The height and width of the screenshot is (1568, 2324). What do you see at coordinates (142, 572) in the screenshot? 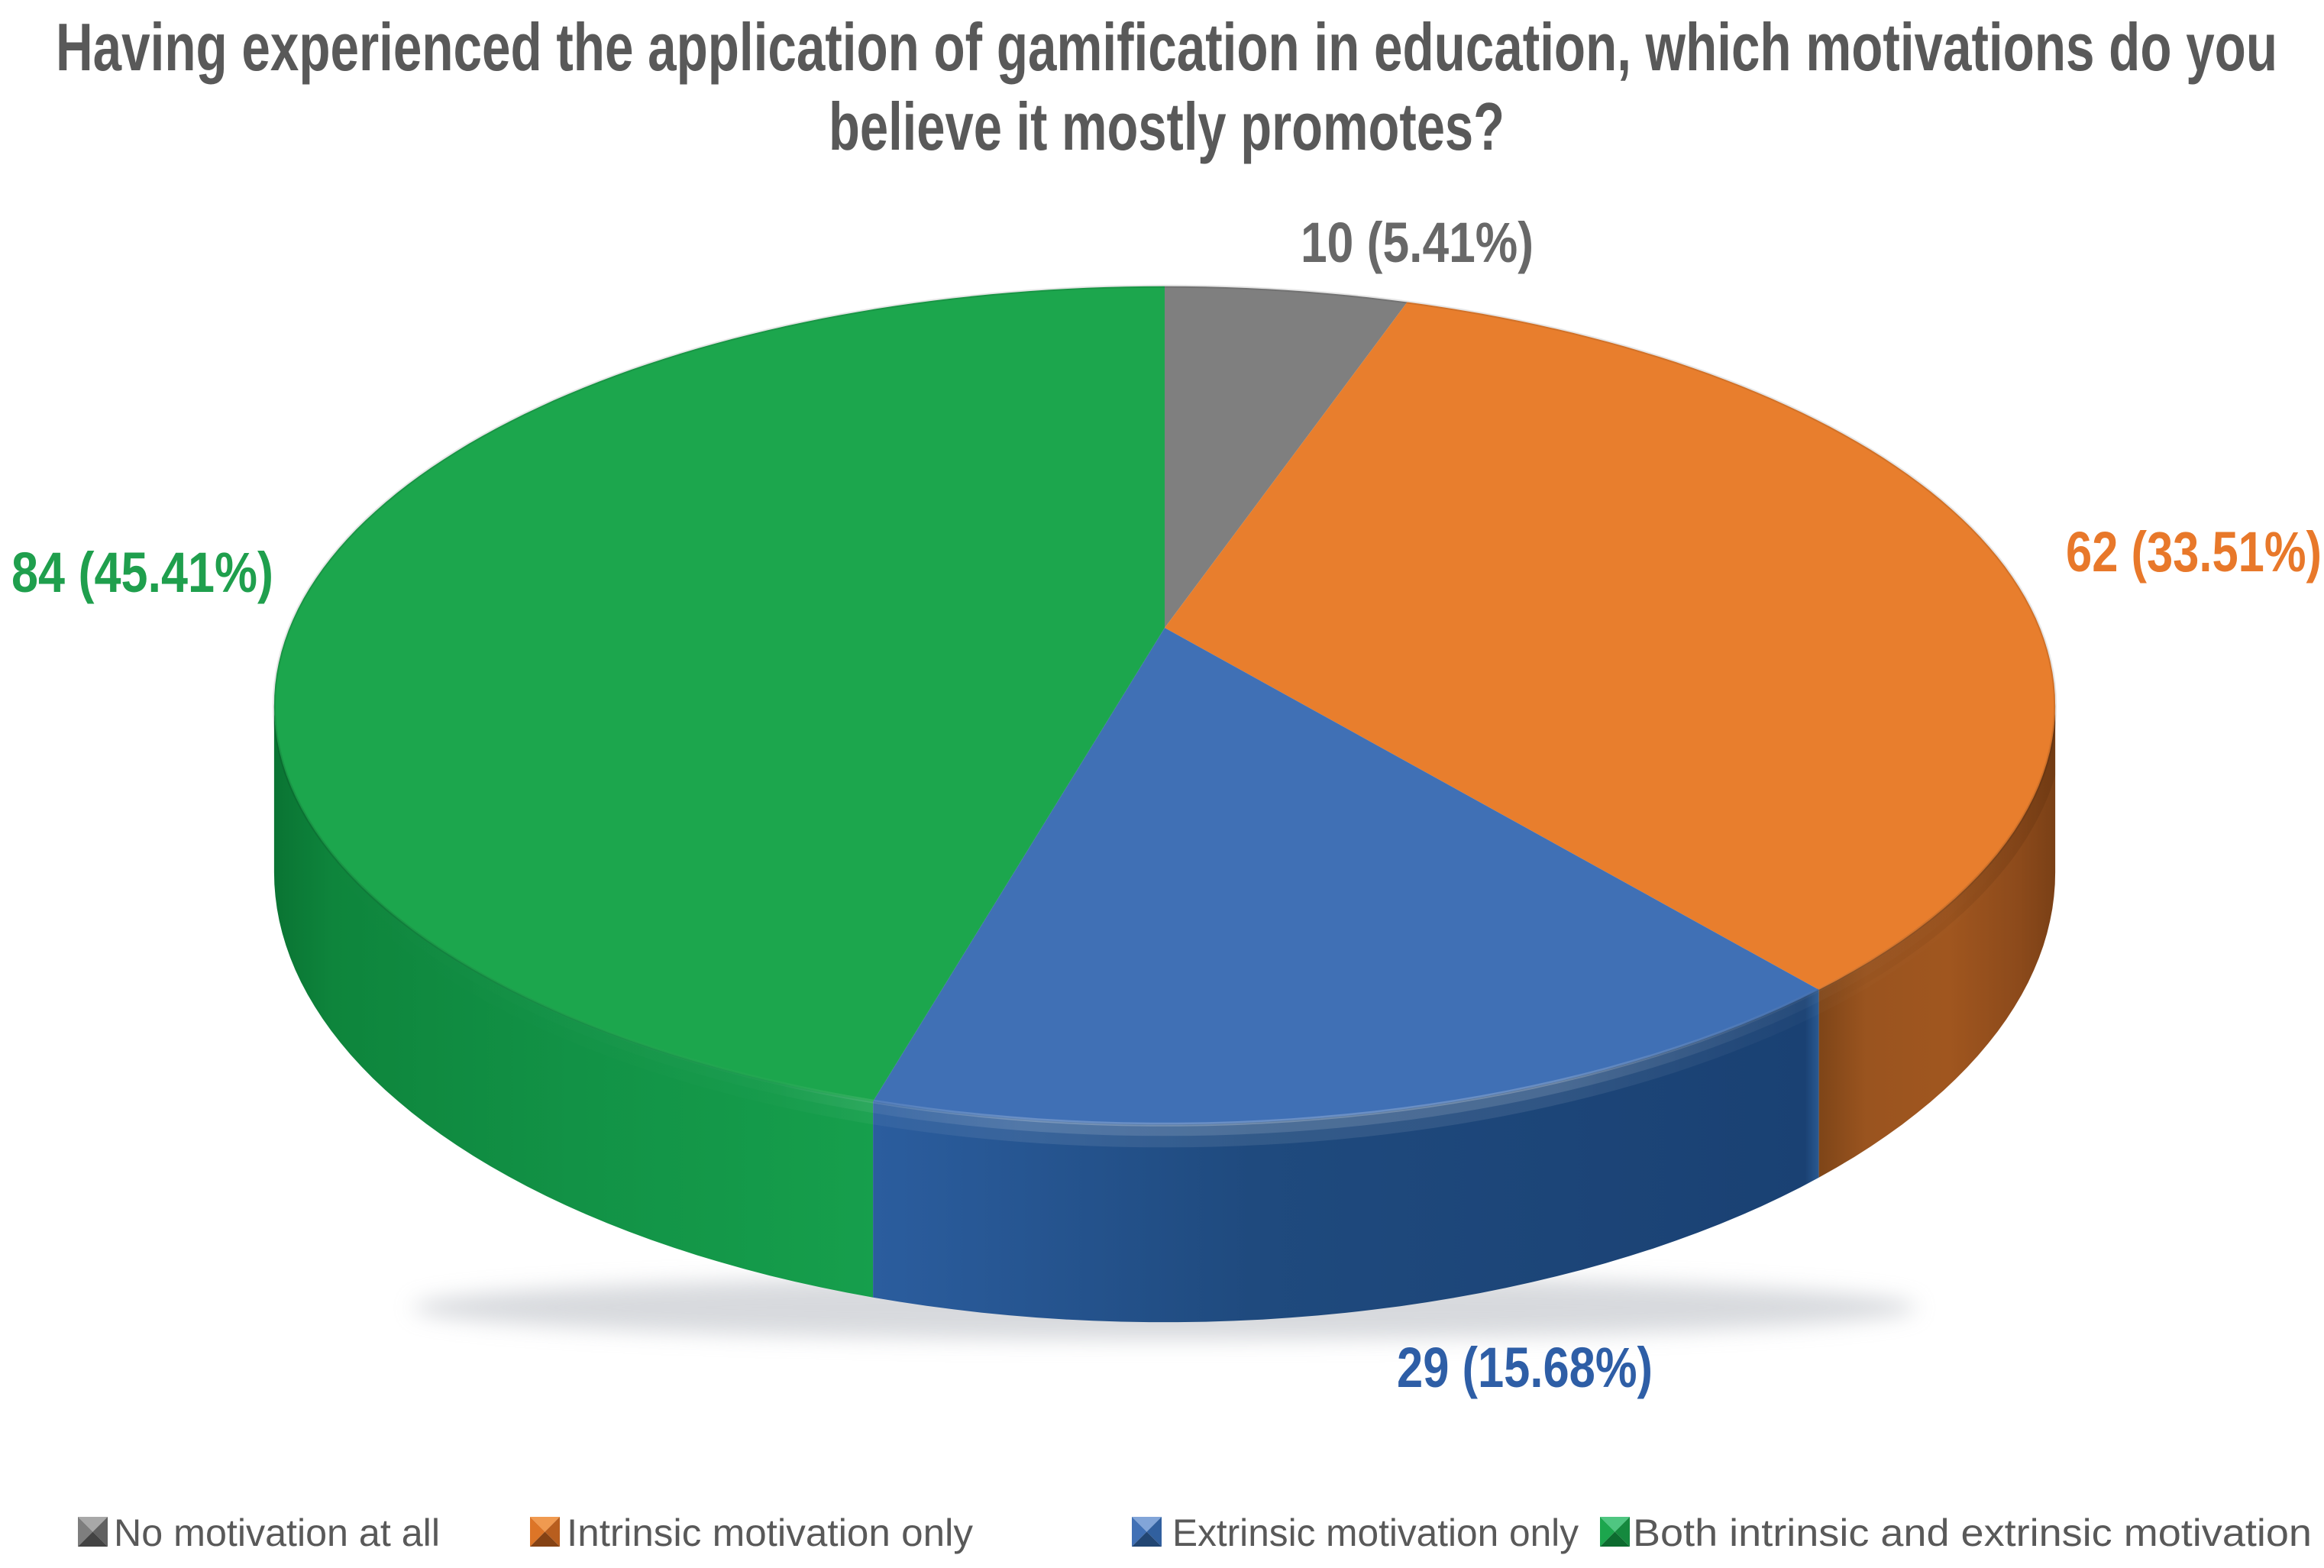
I see `svg-text: 84 (45.41%)` at bounding box center [142, 572].